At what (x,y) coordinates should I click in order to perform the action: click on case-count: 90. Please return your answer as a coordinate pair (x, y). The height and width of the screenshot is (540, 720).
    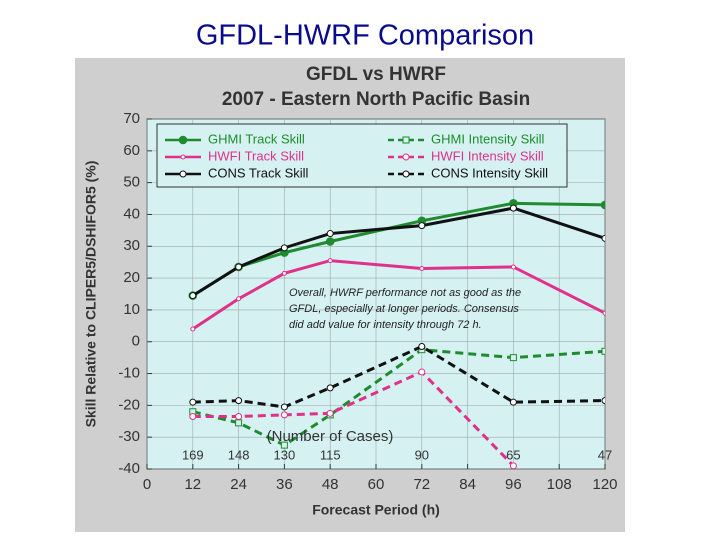
    Looking at the image, I should click on (422, 454).